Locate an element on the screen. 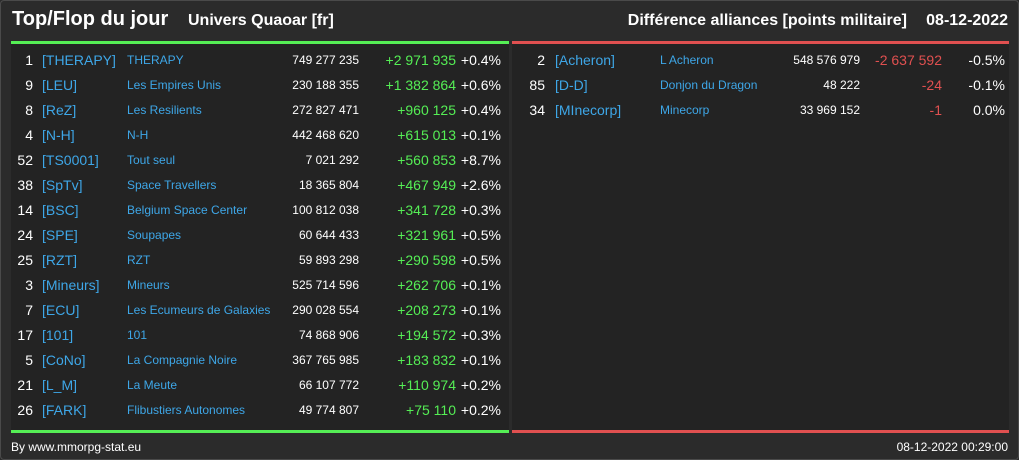 The width and height of the screenshot is (1019, 460). alliance-rank: 25 is located at coordinates (25, 260).